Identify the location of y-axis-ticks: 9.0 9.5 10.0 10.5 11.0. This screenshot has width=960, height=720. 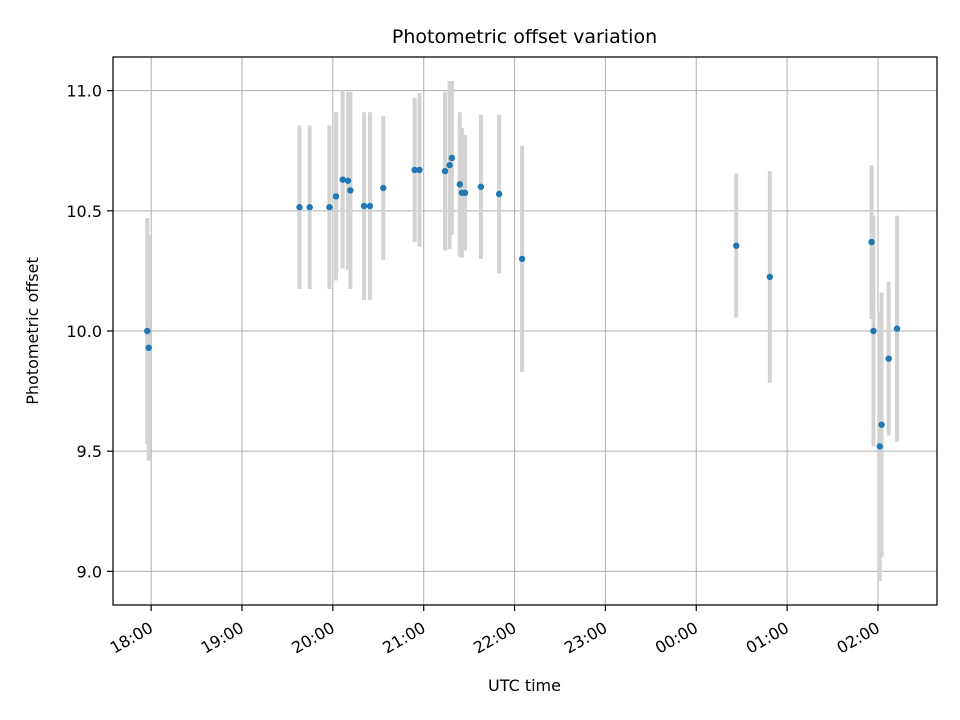
(89, 331).